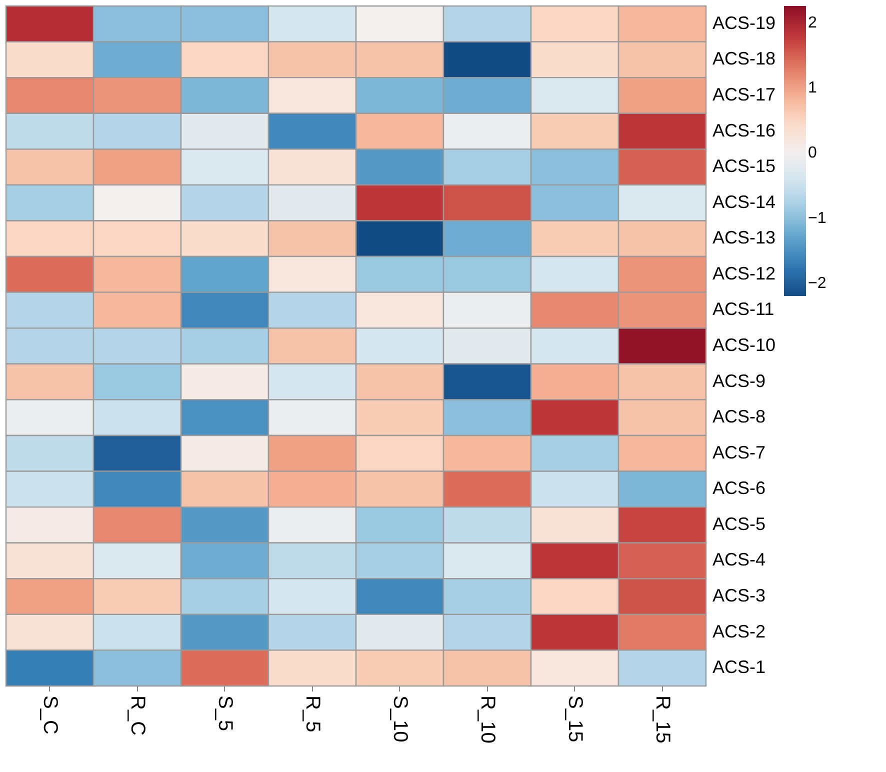 Image resolution: width=886 pixels, height=772 pixels. What do you see at coordinates (225, 714) in the screenshot?
I see `x-tick-label: S_5` at bounding box center [225, 714].